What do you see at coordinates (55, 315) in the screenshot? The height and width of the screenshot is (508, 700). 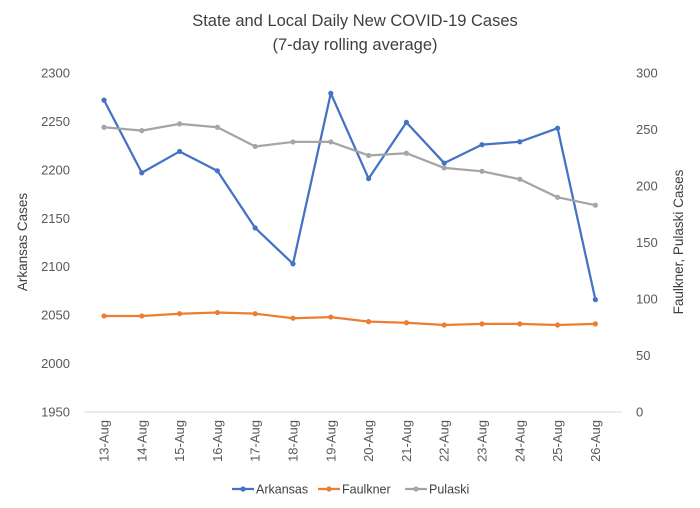 I see `y-tick-label-left: 2050` at bounding box center [55, 315].